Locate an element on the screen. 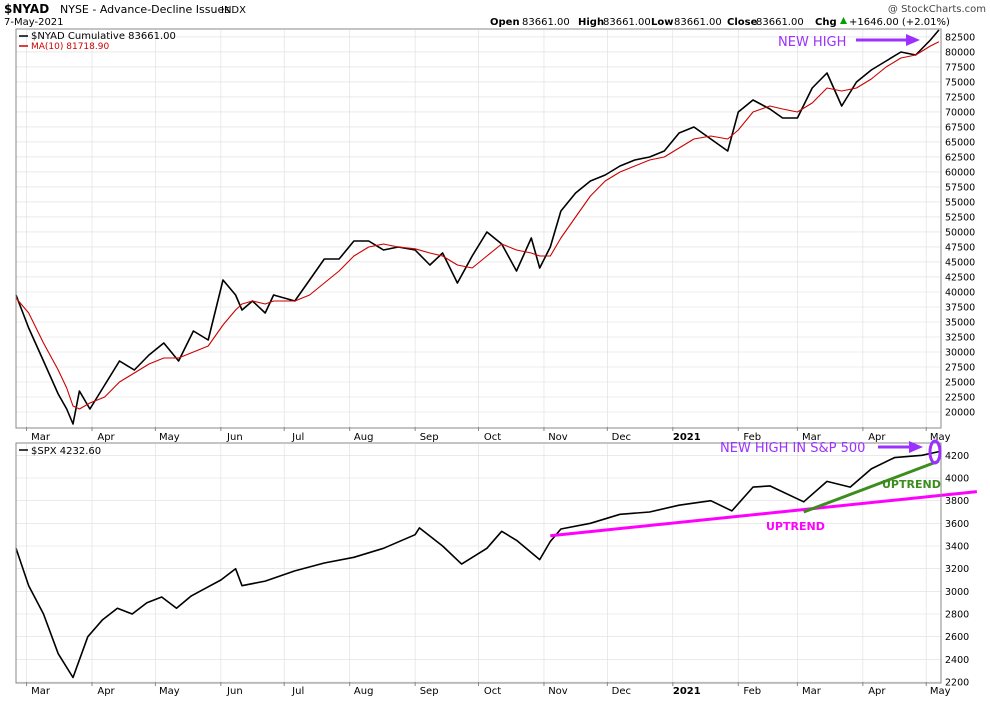  y-tick-label: 27500 is located at coordinates (960, 367).